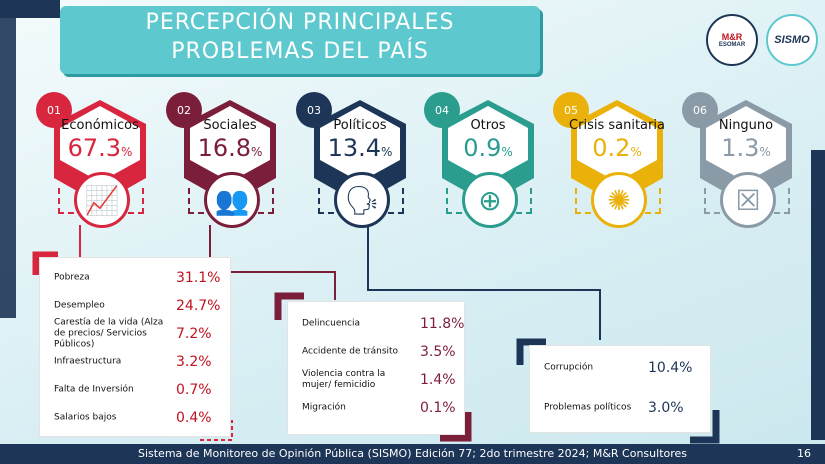 The image size is (825, 464). Describe the element at coordinates (354, 148) in the screenshot. I see `category-value-number: 13.4` at that location.